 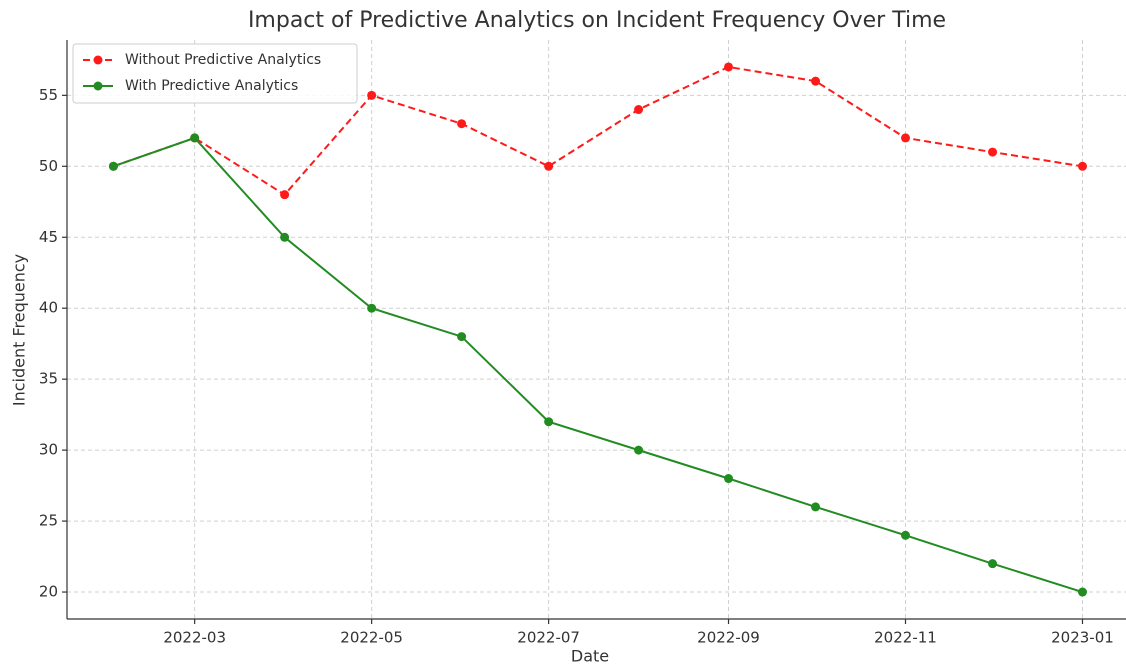 What do you see at coordinates (590, 656) in the screenshot?
I see `x-axis-label: Date` at bounding box center [590, 656].